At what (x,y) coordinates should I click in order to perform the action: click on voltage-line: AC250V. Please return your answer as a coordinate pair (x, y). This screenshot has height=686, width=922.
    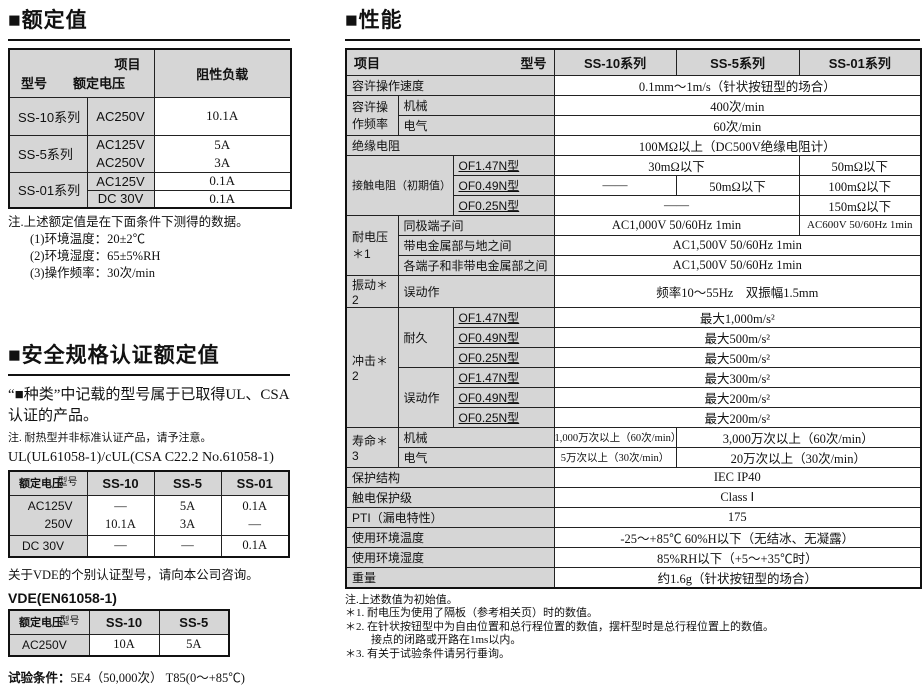
    Looking at the image, I should click on (120, 162).